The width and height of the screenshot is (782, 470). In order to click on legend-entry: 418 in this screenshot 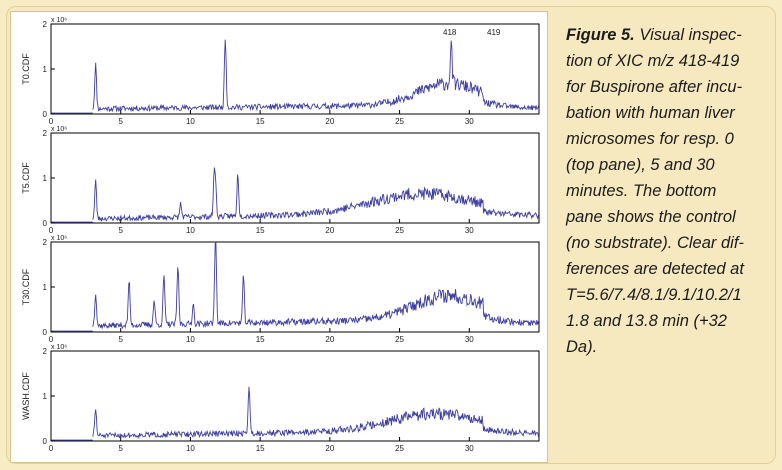, I will do `click(450, 32)`.